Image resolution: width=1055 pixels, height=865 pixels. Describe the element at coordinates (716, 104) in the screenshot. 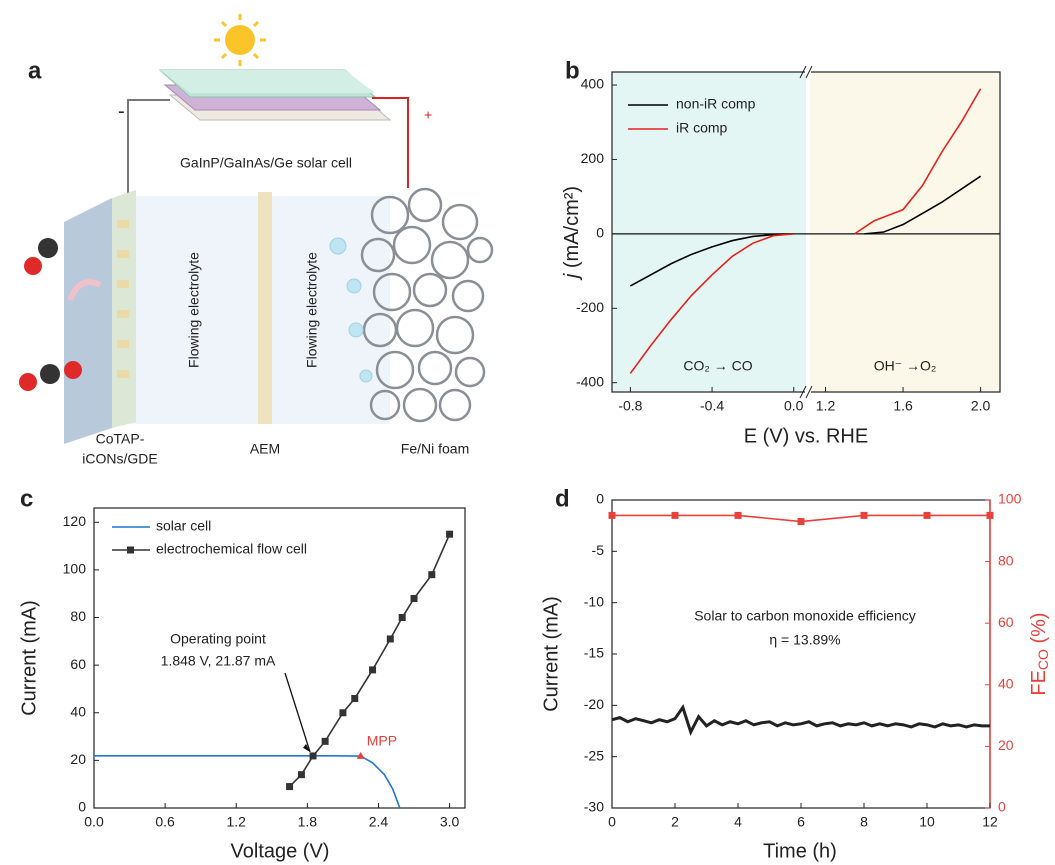

I see `legend-label: non-iR comp` at that location.